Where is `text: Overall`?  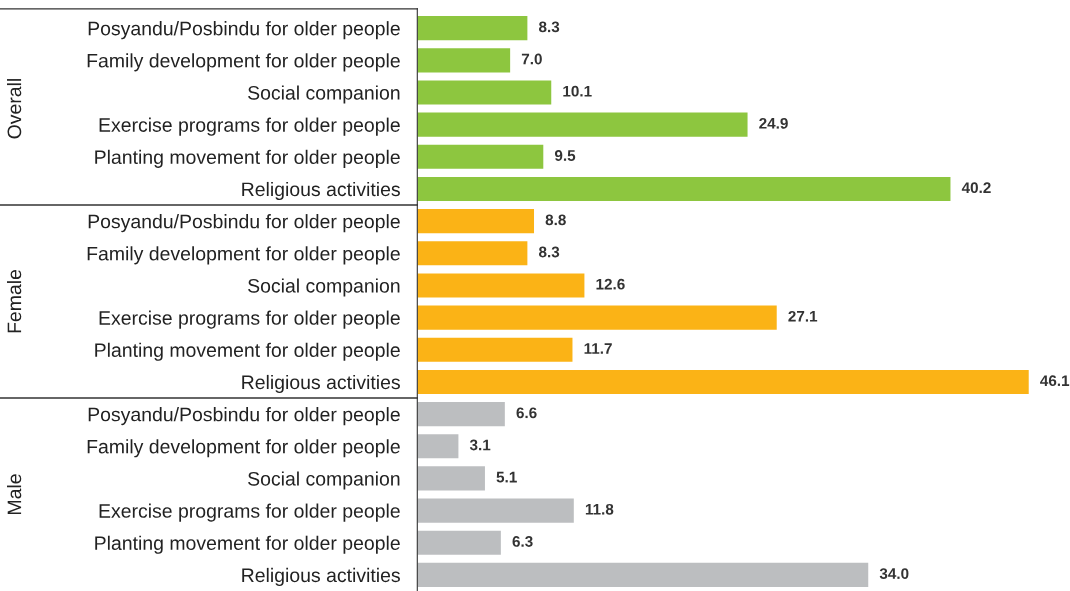 text: Overall is located at coordinates (14, 109).